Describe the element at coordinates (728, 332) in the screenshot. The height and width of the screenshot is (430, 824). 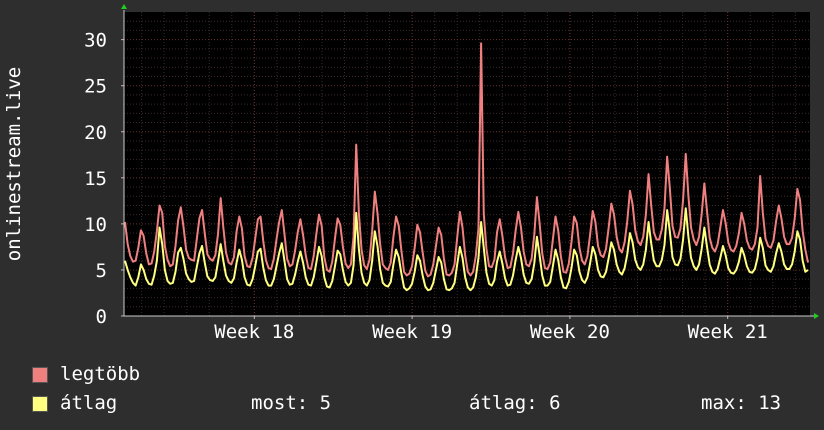
I see `x-tick-label: Week 21` at that location.